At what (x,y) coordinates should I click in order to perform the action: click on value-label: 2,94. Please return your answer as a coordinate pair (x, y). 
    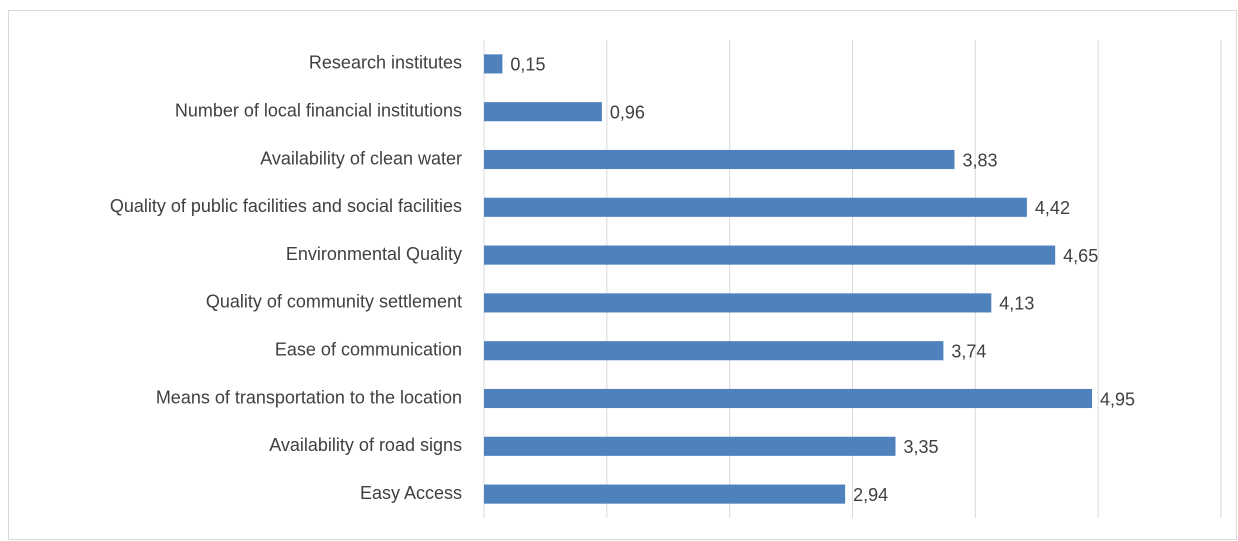
    Looking at the image, I should click on (870, 495).